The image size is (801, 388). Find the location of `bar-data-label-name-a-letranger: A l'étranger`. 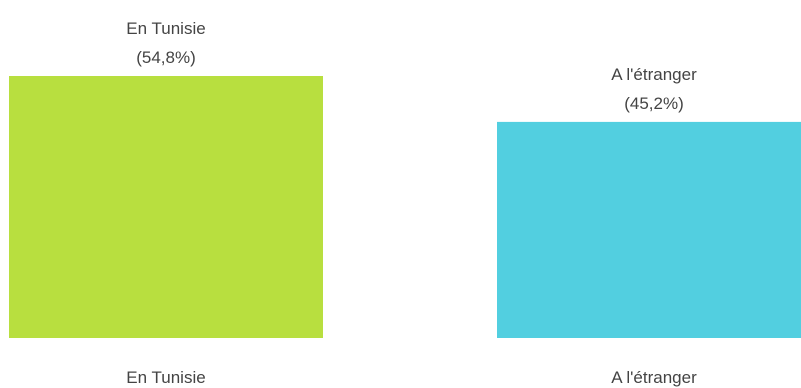

bar-data-label-name-a-letranger: A l'étranger is located at coordinates (654, 74).